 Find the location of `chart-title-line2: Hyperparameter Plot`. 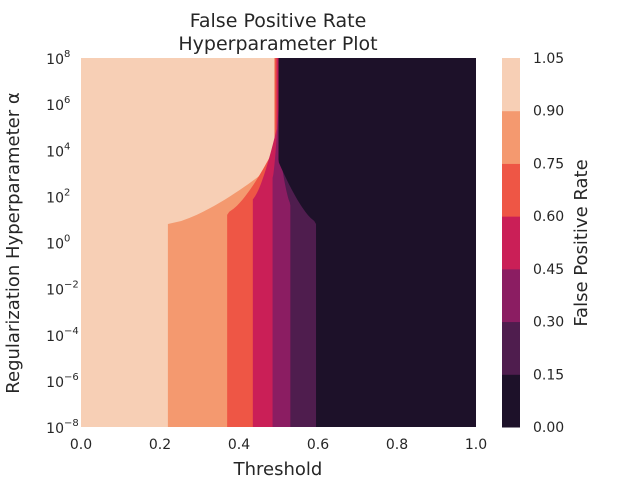

chart-title-line2: Hyperparameter Plot is located at coordinates (277, 44).